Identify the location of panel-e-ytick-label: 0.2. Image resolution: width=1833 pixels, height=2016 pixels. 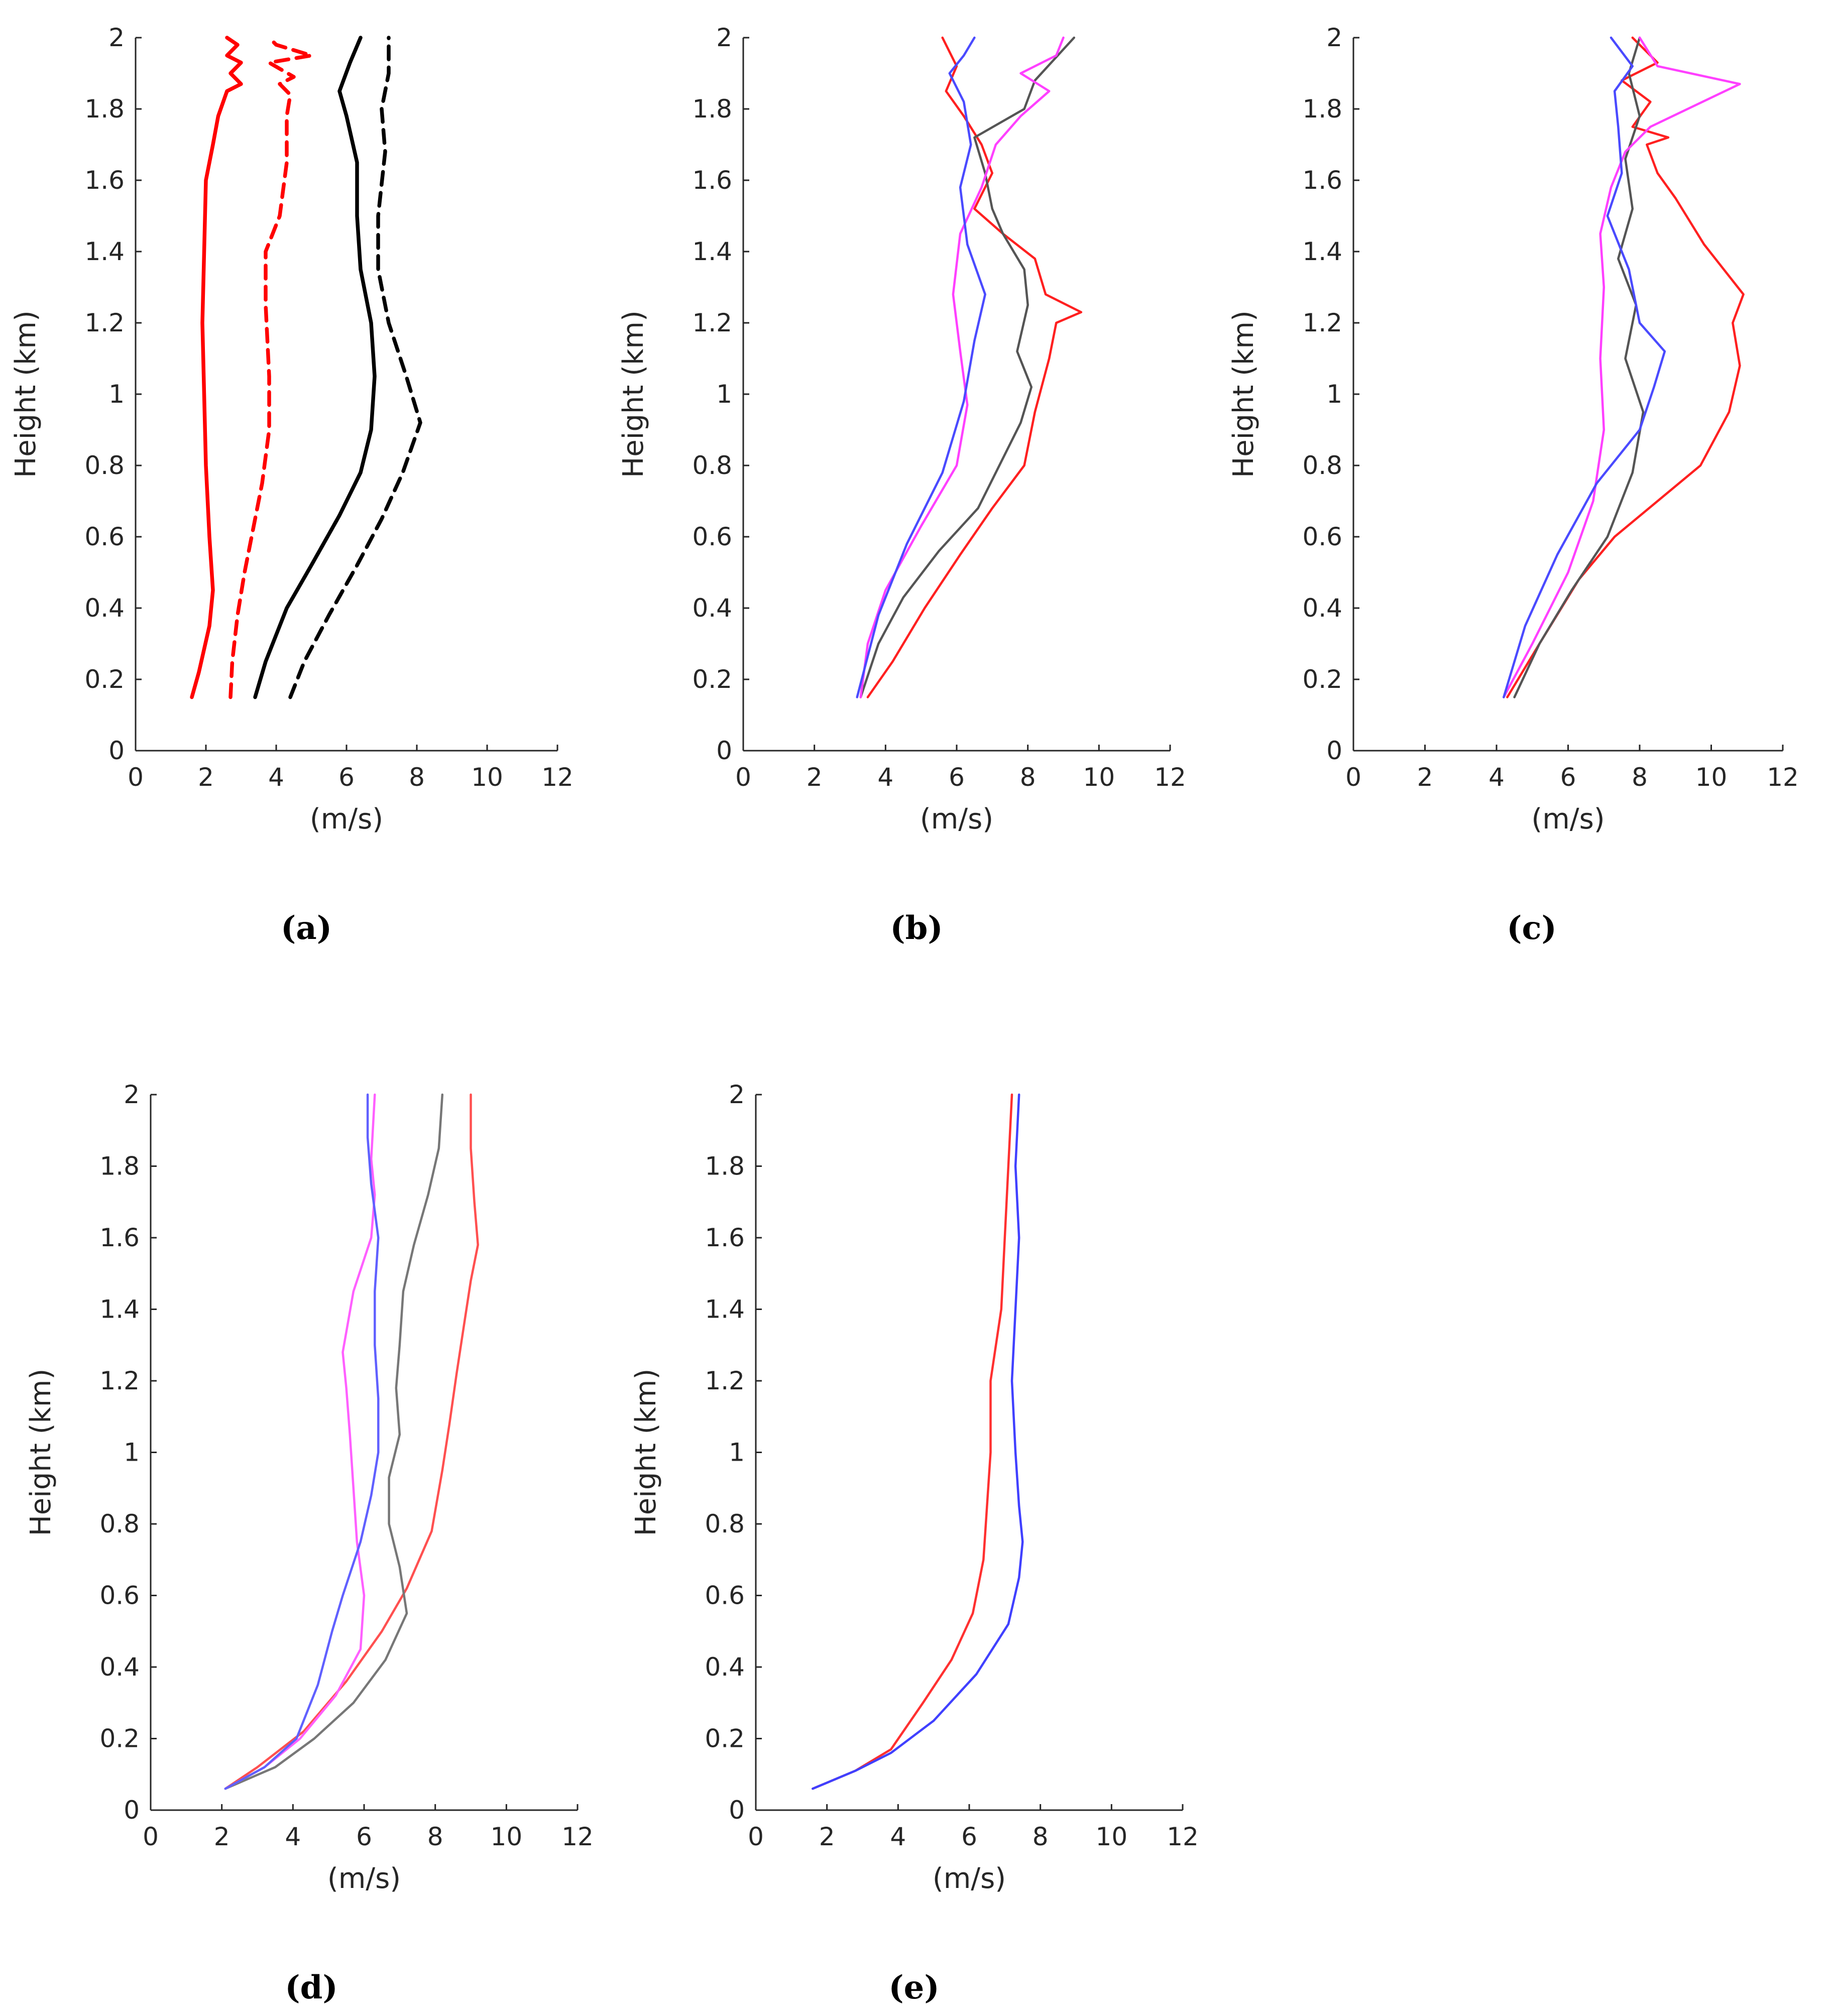
(725, 1738).